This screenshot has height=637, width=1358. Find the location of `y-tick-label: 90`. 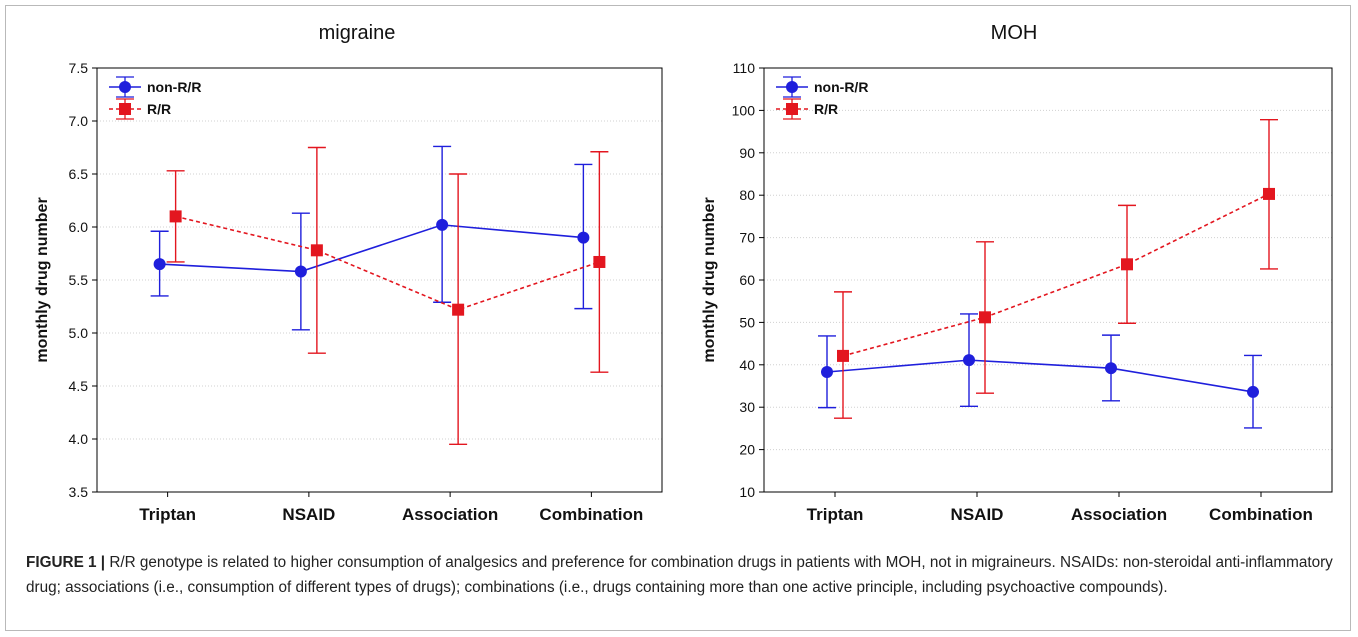

y-tick-label: 90 is located at coordinates (747, 153).